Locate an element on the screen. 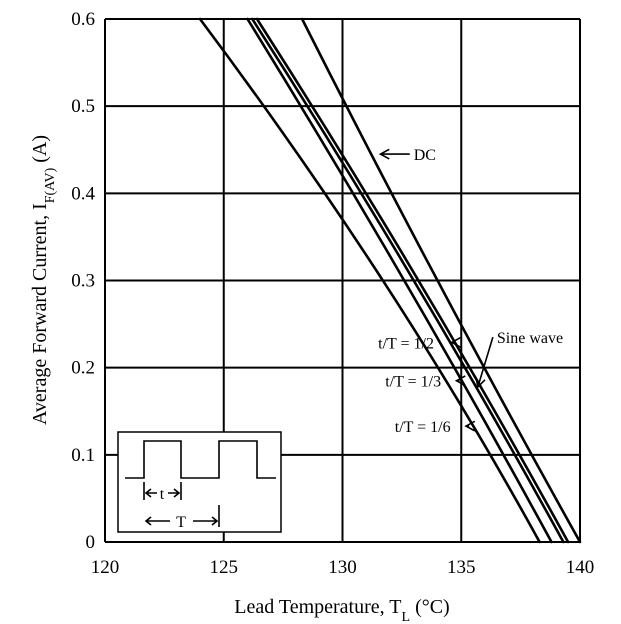 The width and height of the screenshot is (621, 624). y-tick-label-4: 0.4 is located at coordinates (83, 193).